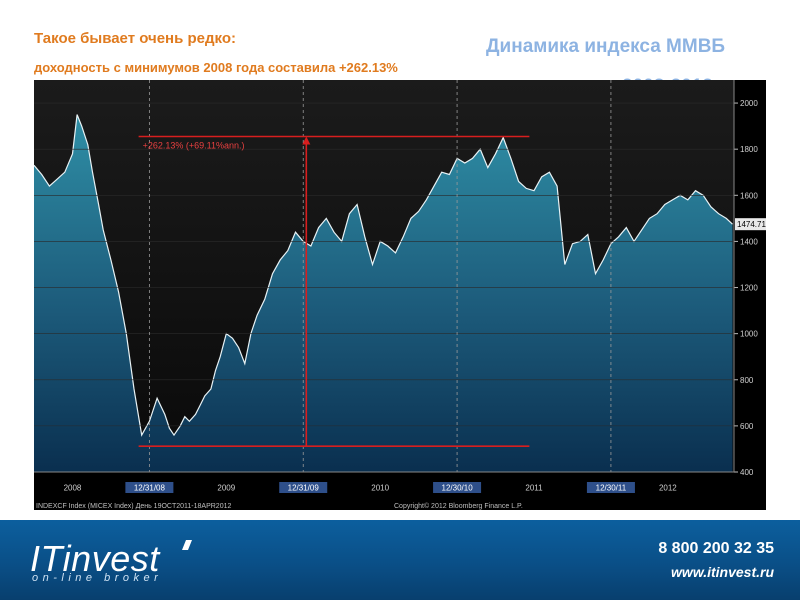  I want to click on last-value-label: 1474.71, so click(751, 224).